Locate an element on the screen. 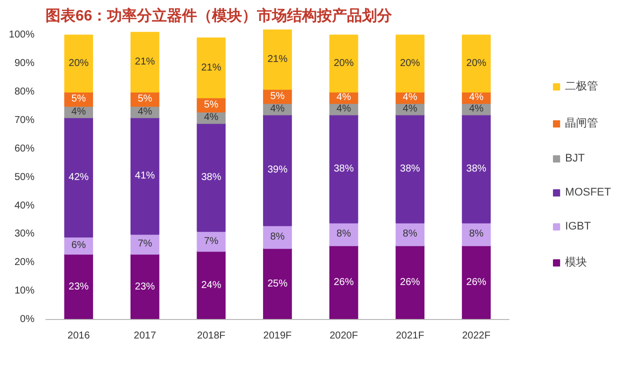 Image resolution: width=640 pixels, height=384 pixels. x-tick-label: 2018F is located at coordinates (211, 336).